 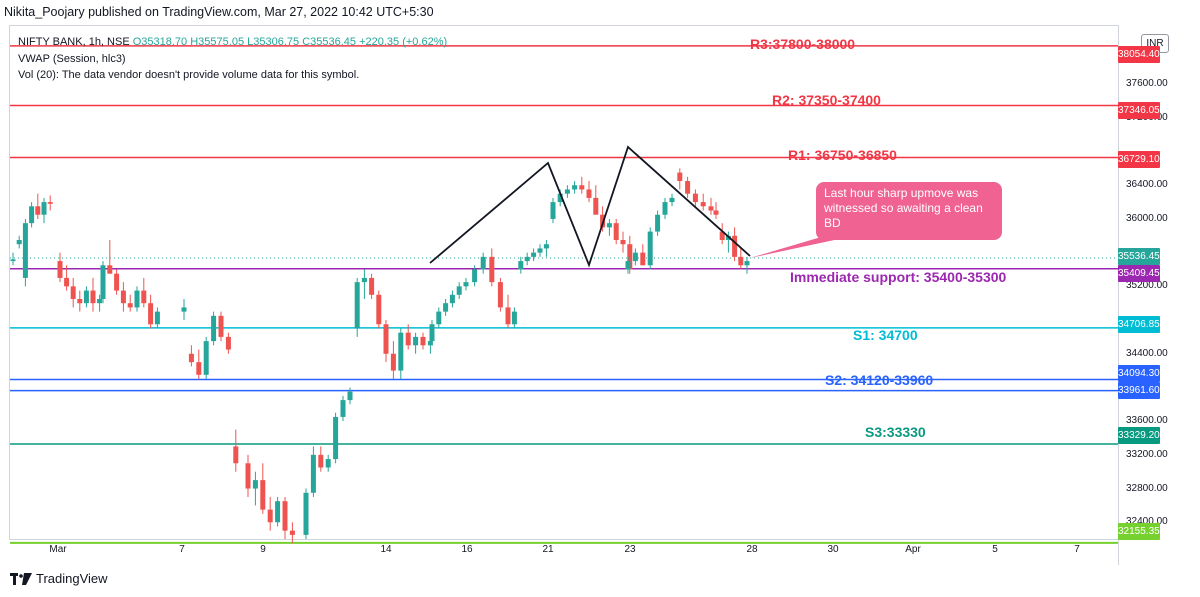 What do you see at coordinates (833, 549) in the screenshot?
I see `time-tick-label: 30` at bounding box center [833, 549].